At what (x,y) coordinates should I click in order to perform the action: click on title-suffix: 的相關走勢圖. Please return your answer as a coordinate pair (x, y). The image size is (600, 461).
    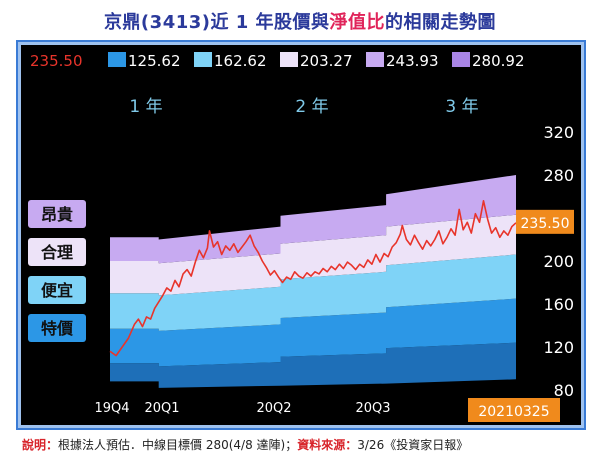
    Looking at the image, I should click on (441, 22).